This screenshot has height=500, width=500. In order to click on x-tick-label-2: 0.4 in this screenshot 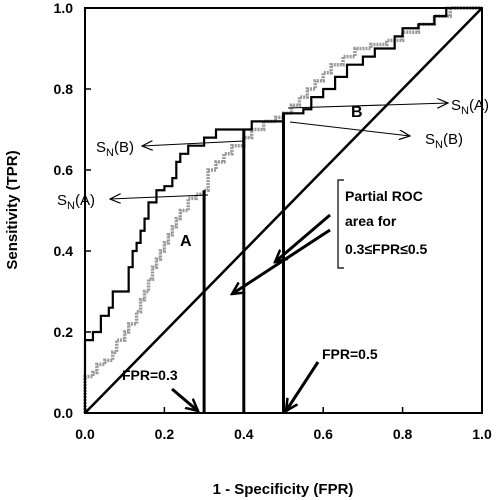, I will do `click(244, 434)`.